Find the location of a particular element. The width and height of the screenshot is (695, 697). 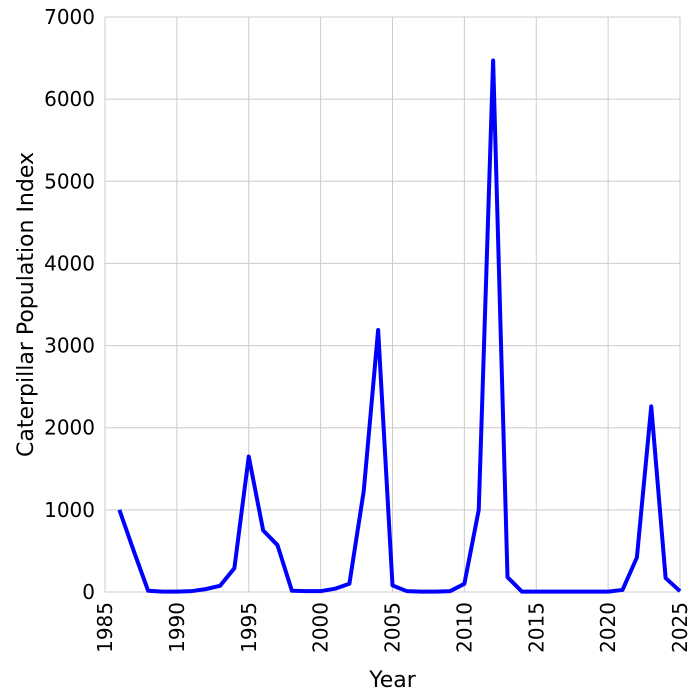

x-tick-labels: 1985 1990 1995 2000 2005 2010 2015 2020 2025 is located at coordinates (392, 627).